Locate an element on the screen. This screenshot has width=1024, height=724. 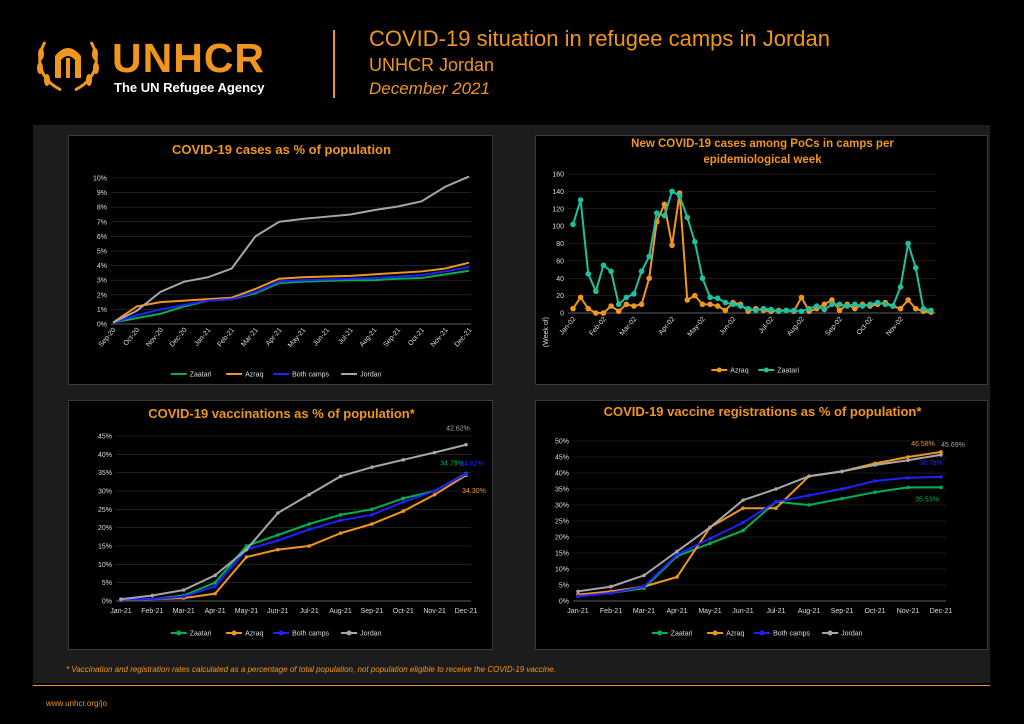
x-tick-label: Oct-21 is located at coordinates (416, 337).